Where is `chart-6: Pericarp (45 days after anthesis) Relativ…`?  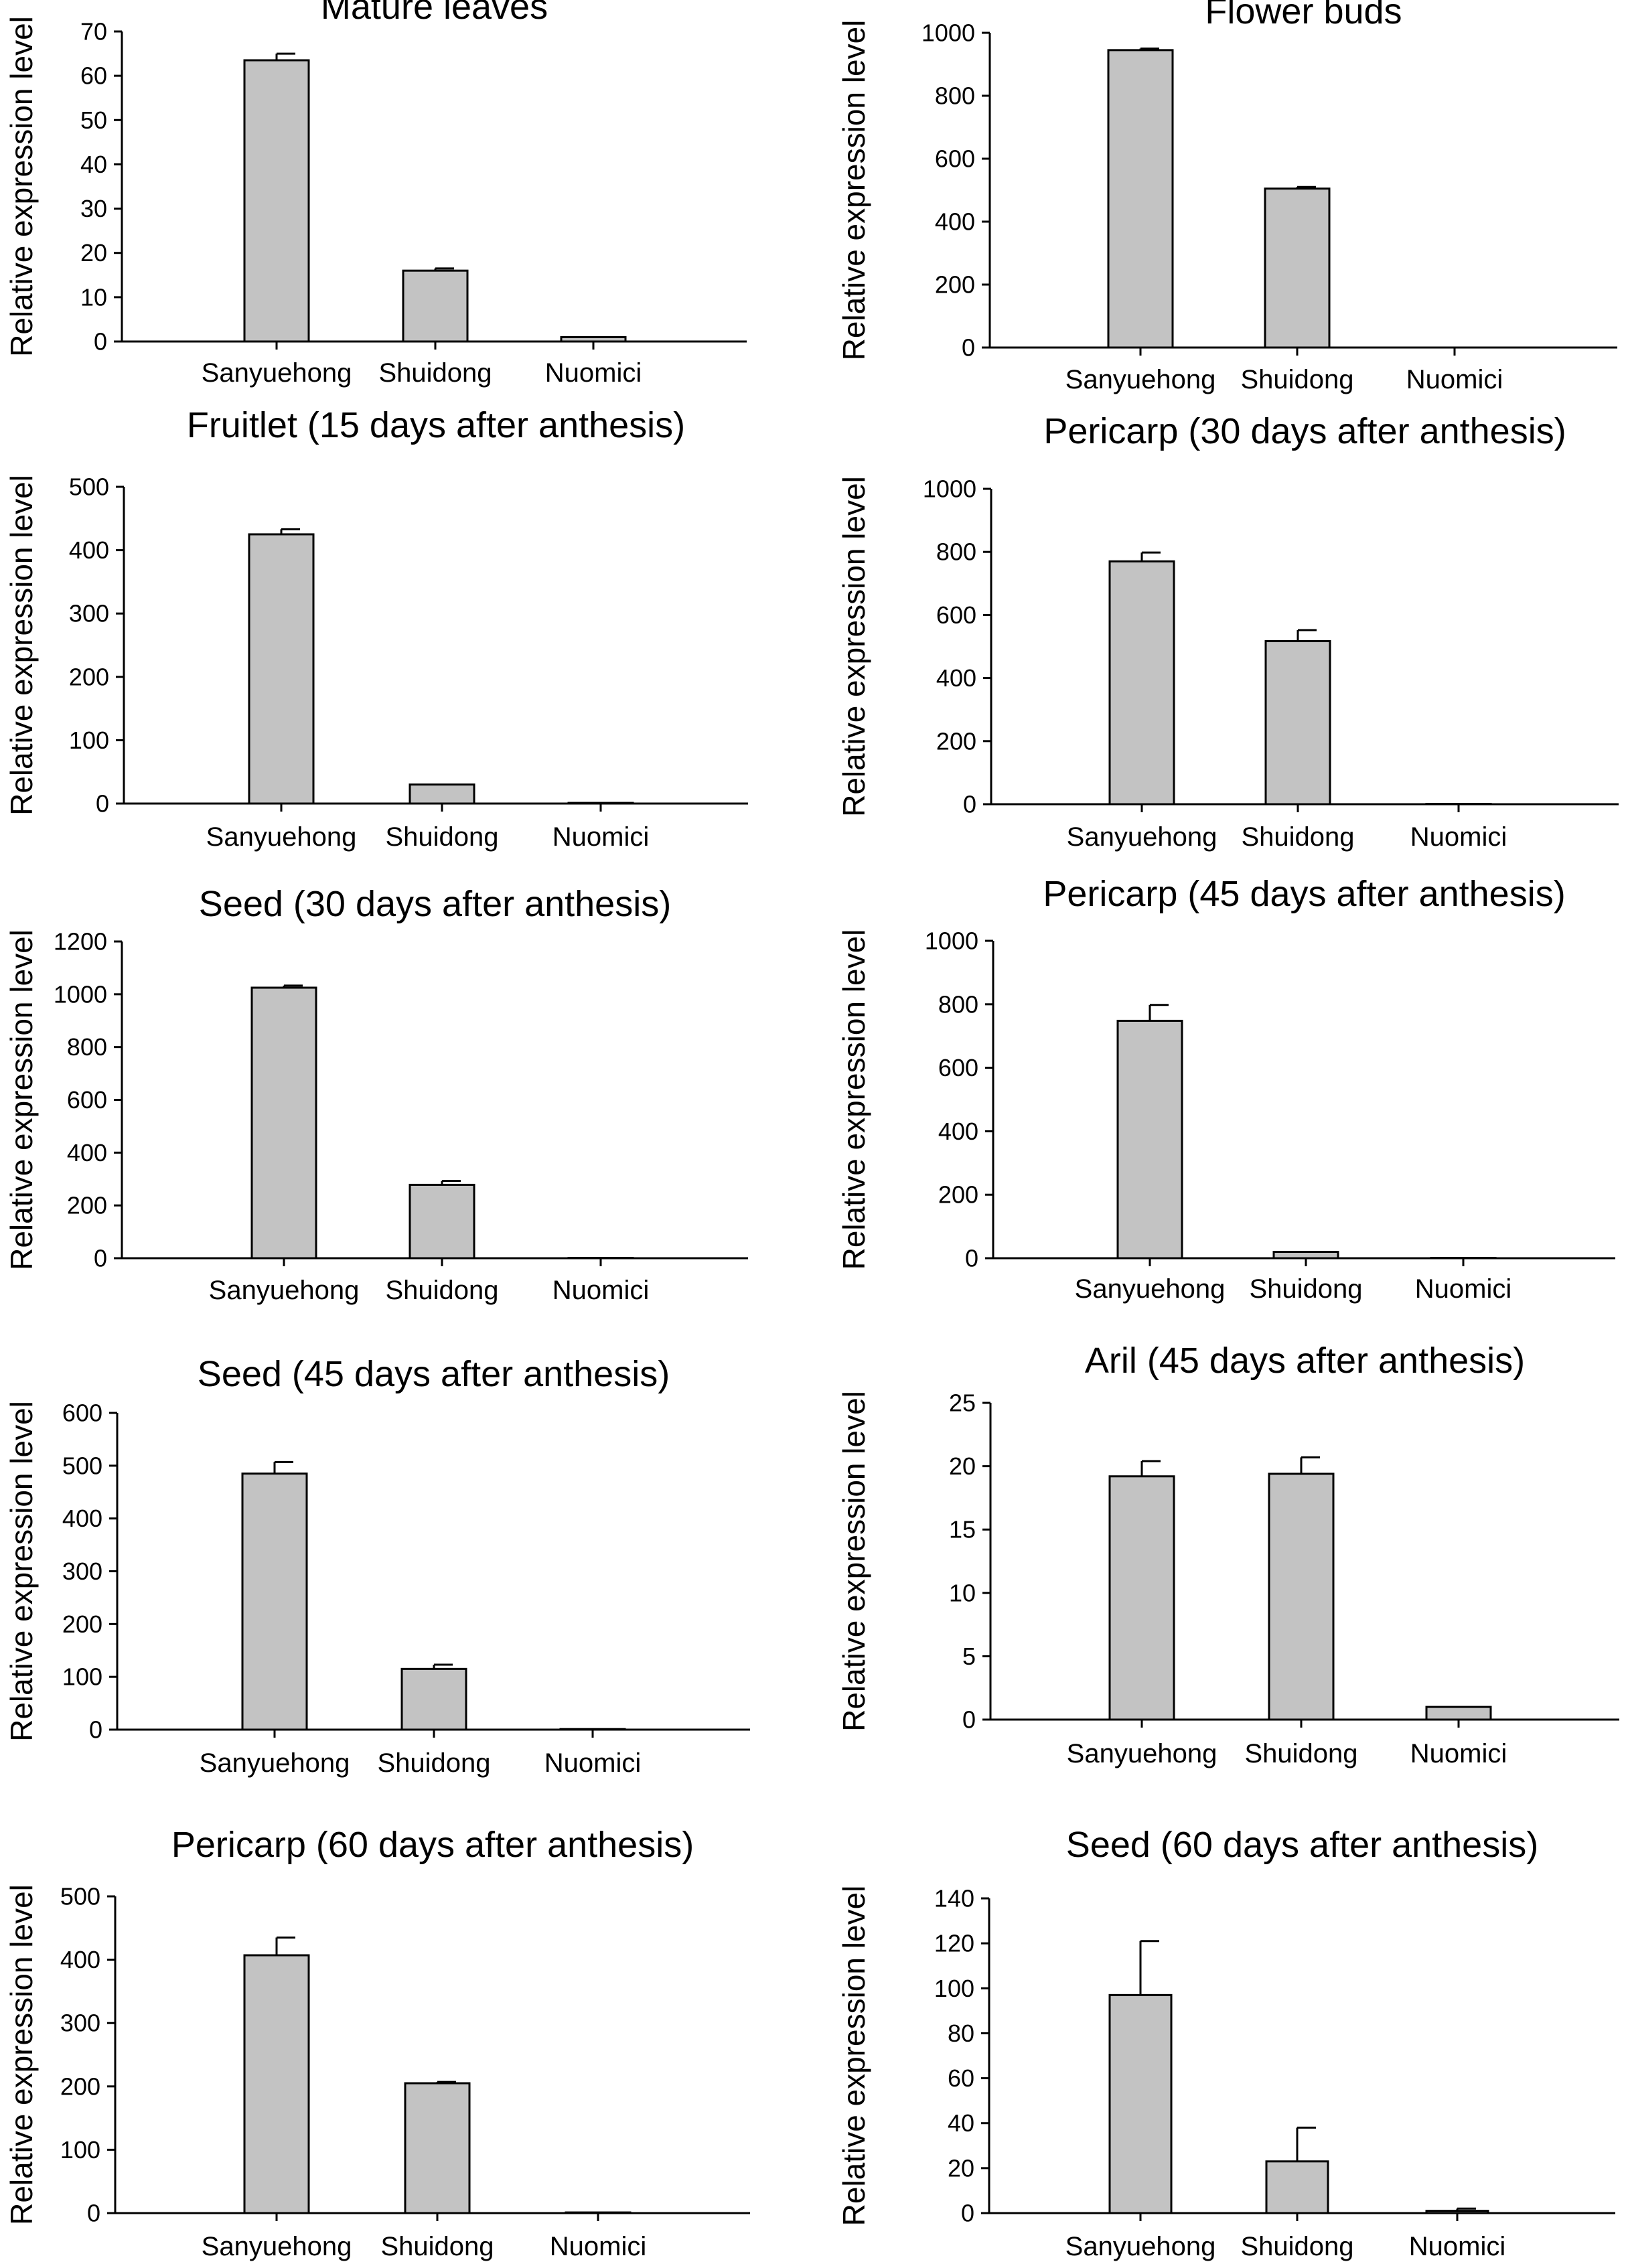
chart-6: Pericarp (45 days after anthesis) Relativ… is located at coordinates (1225, 1089).